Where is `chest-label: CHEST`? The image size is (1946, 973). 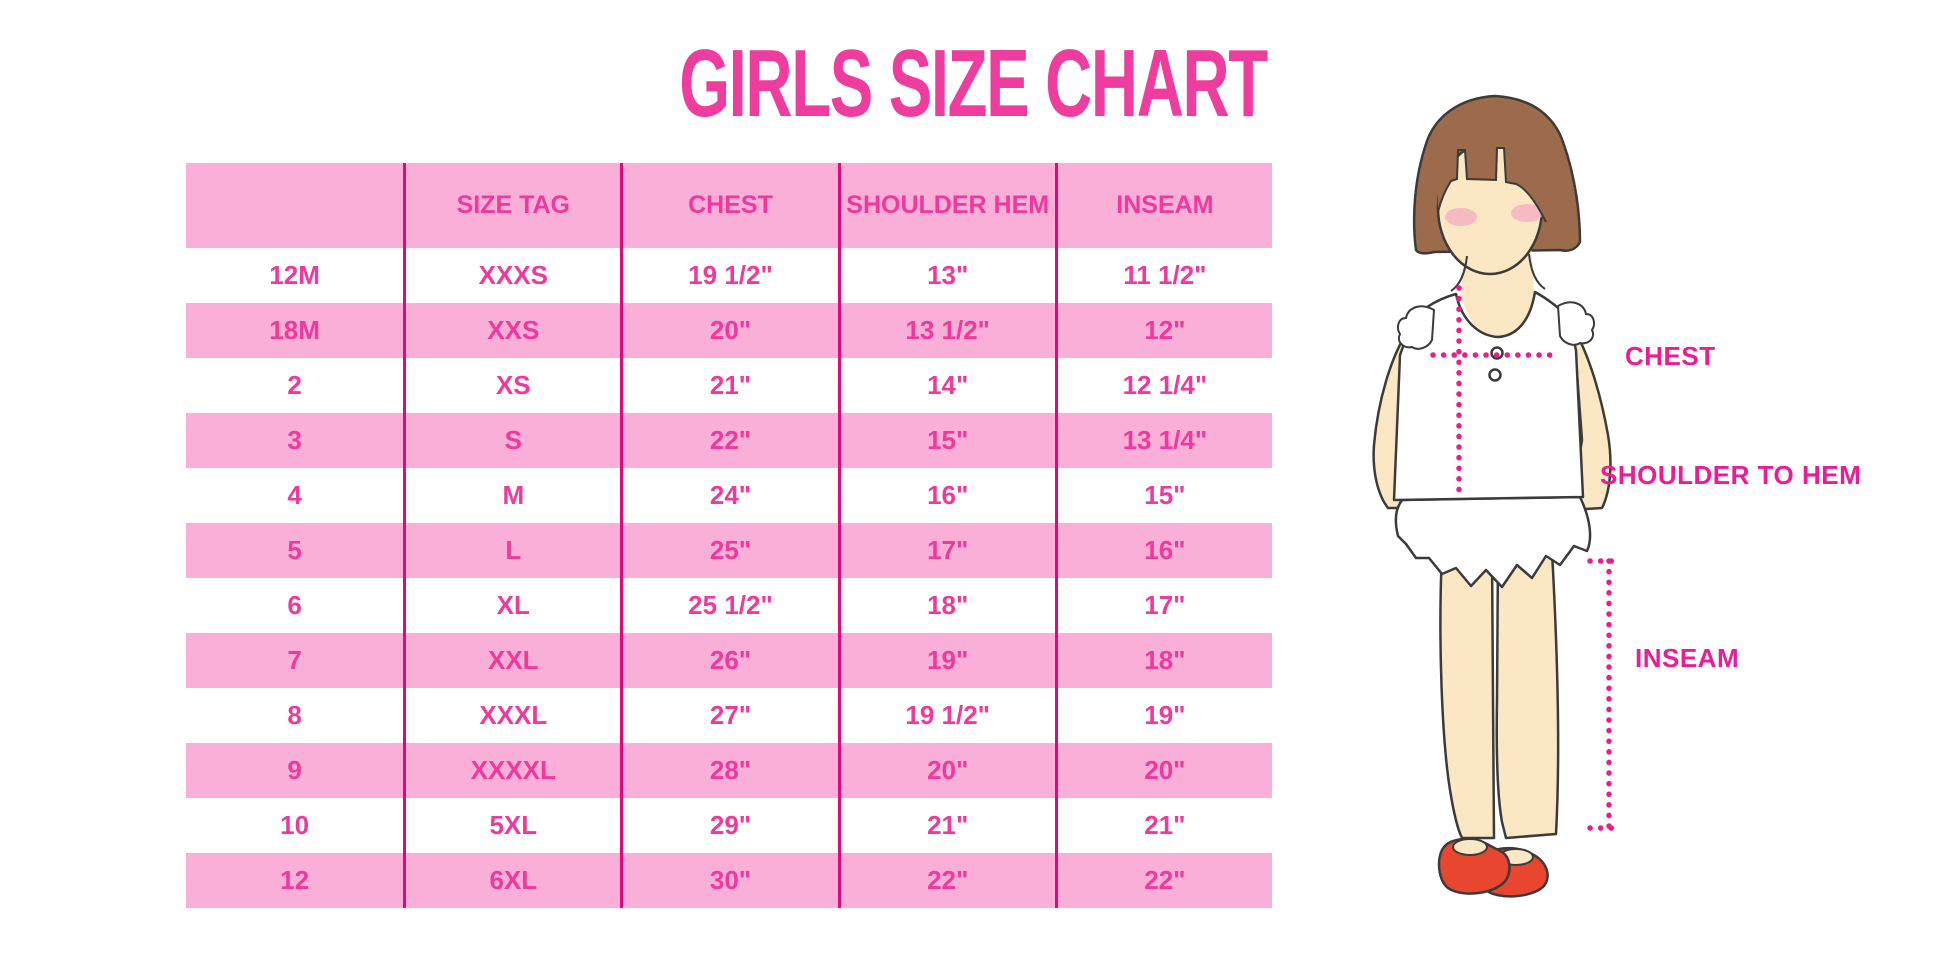
chest-label: CHEST is located at coordinates (1670, 356).